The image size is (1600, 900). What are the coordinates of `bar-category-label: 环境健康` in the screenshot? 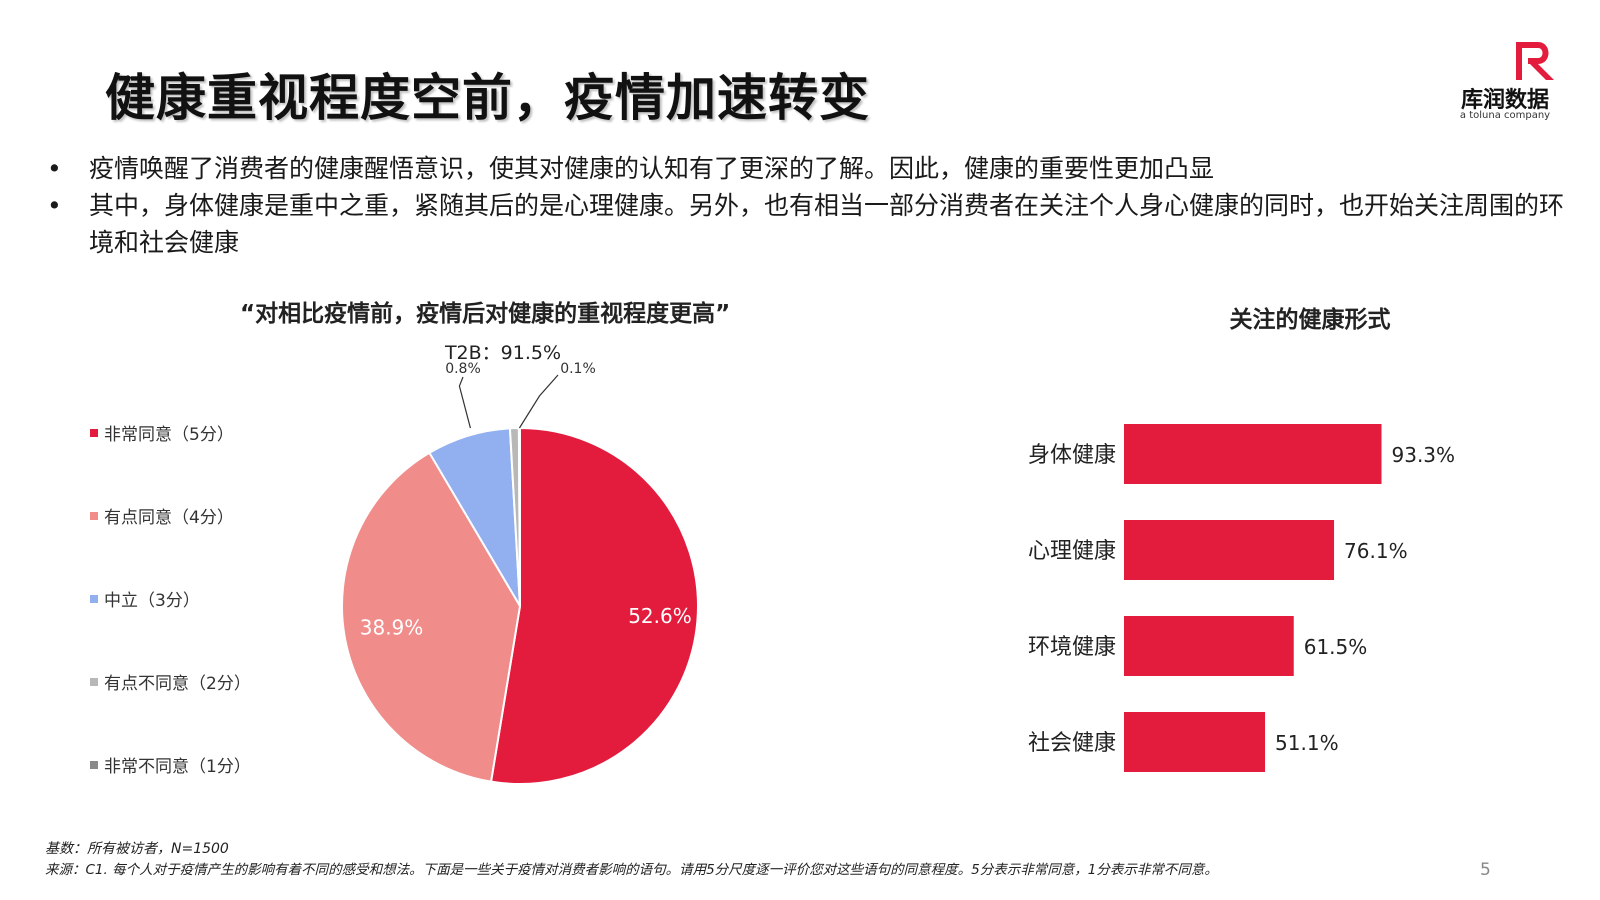 It's located at (1072, 647).